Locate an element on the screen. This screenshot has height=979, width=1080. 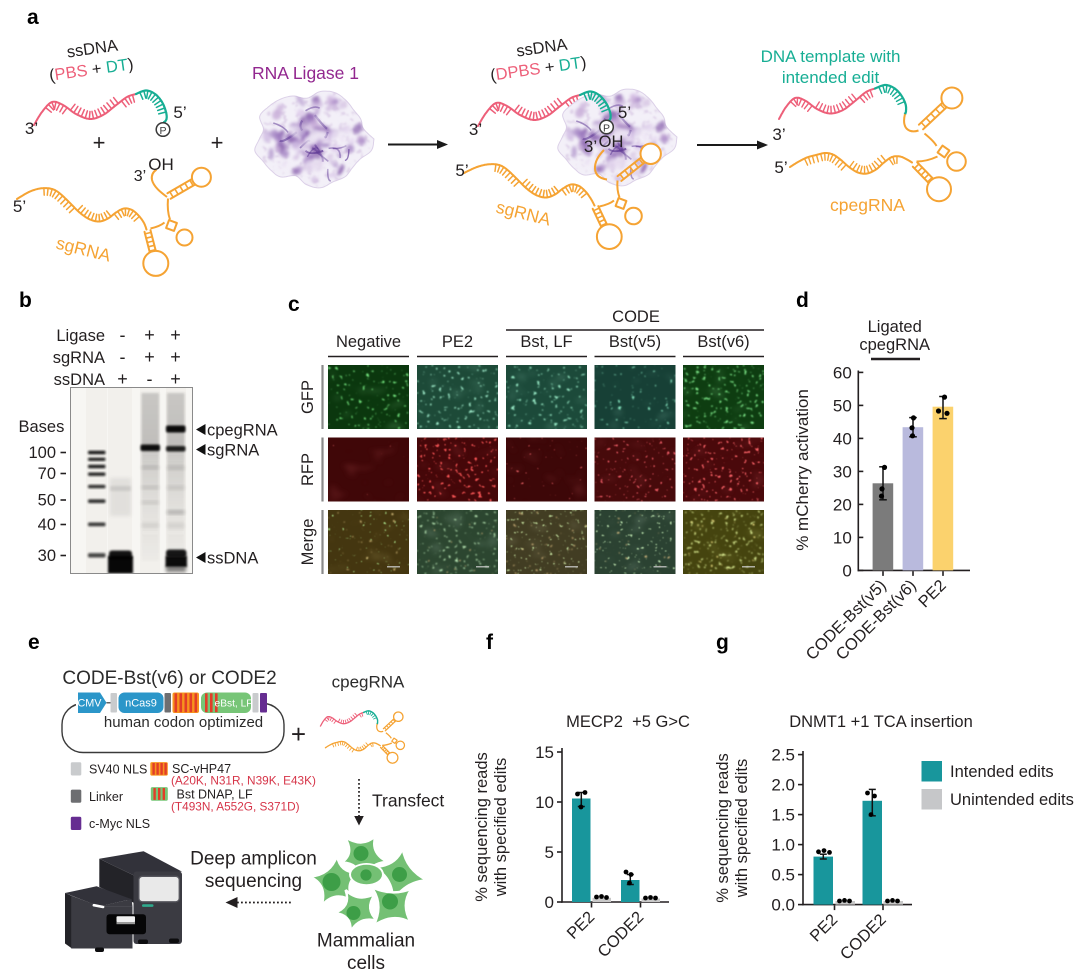
svg-text: 1.5 is located at coordinates (783, 815).